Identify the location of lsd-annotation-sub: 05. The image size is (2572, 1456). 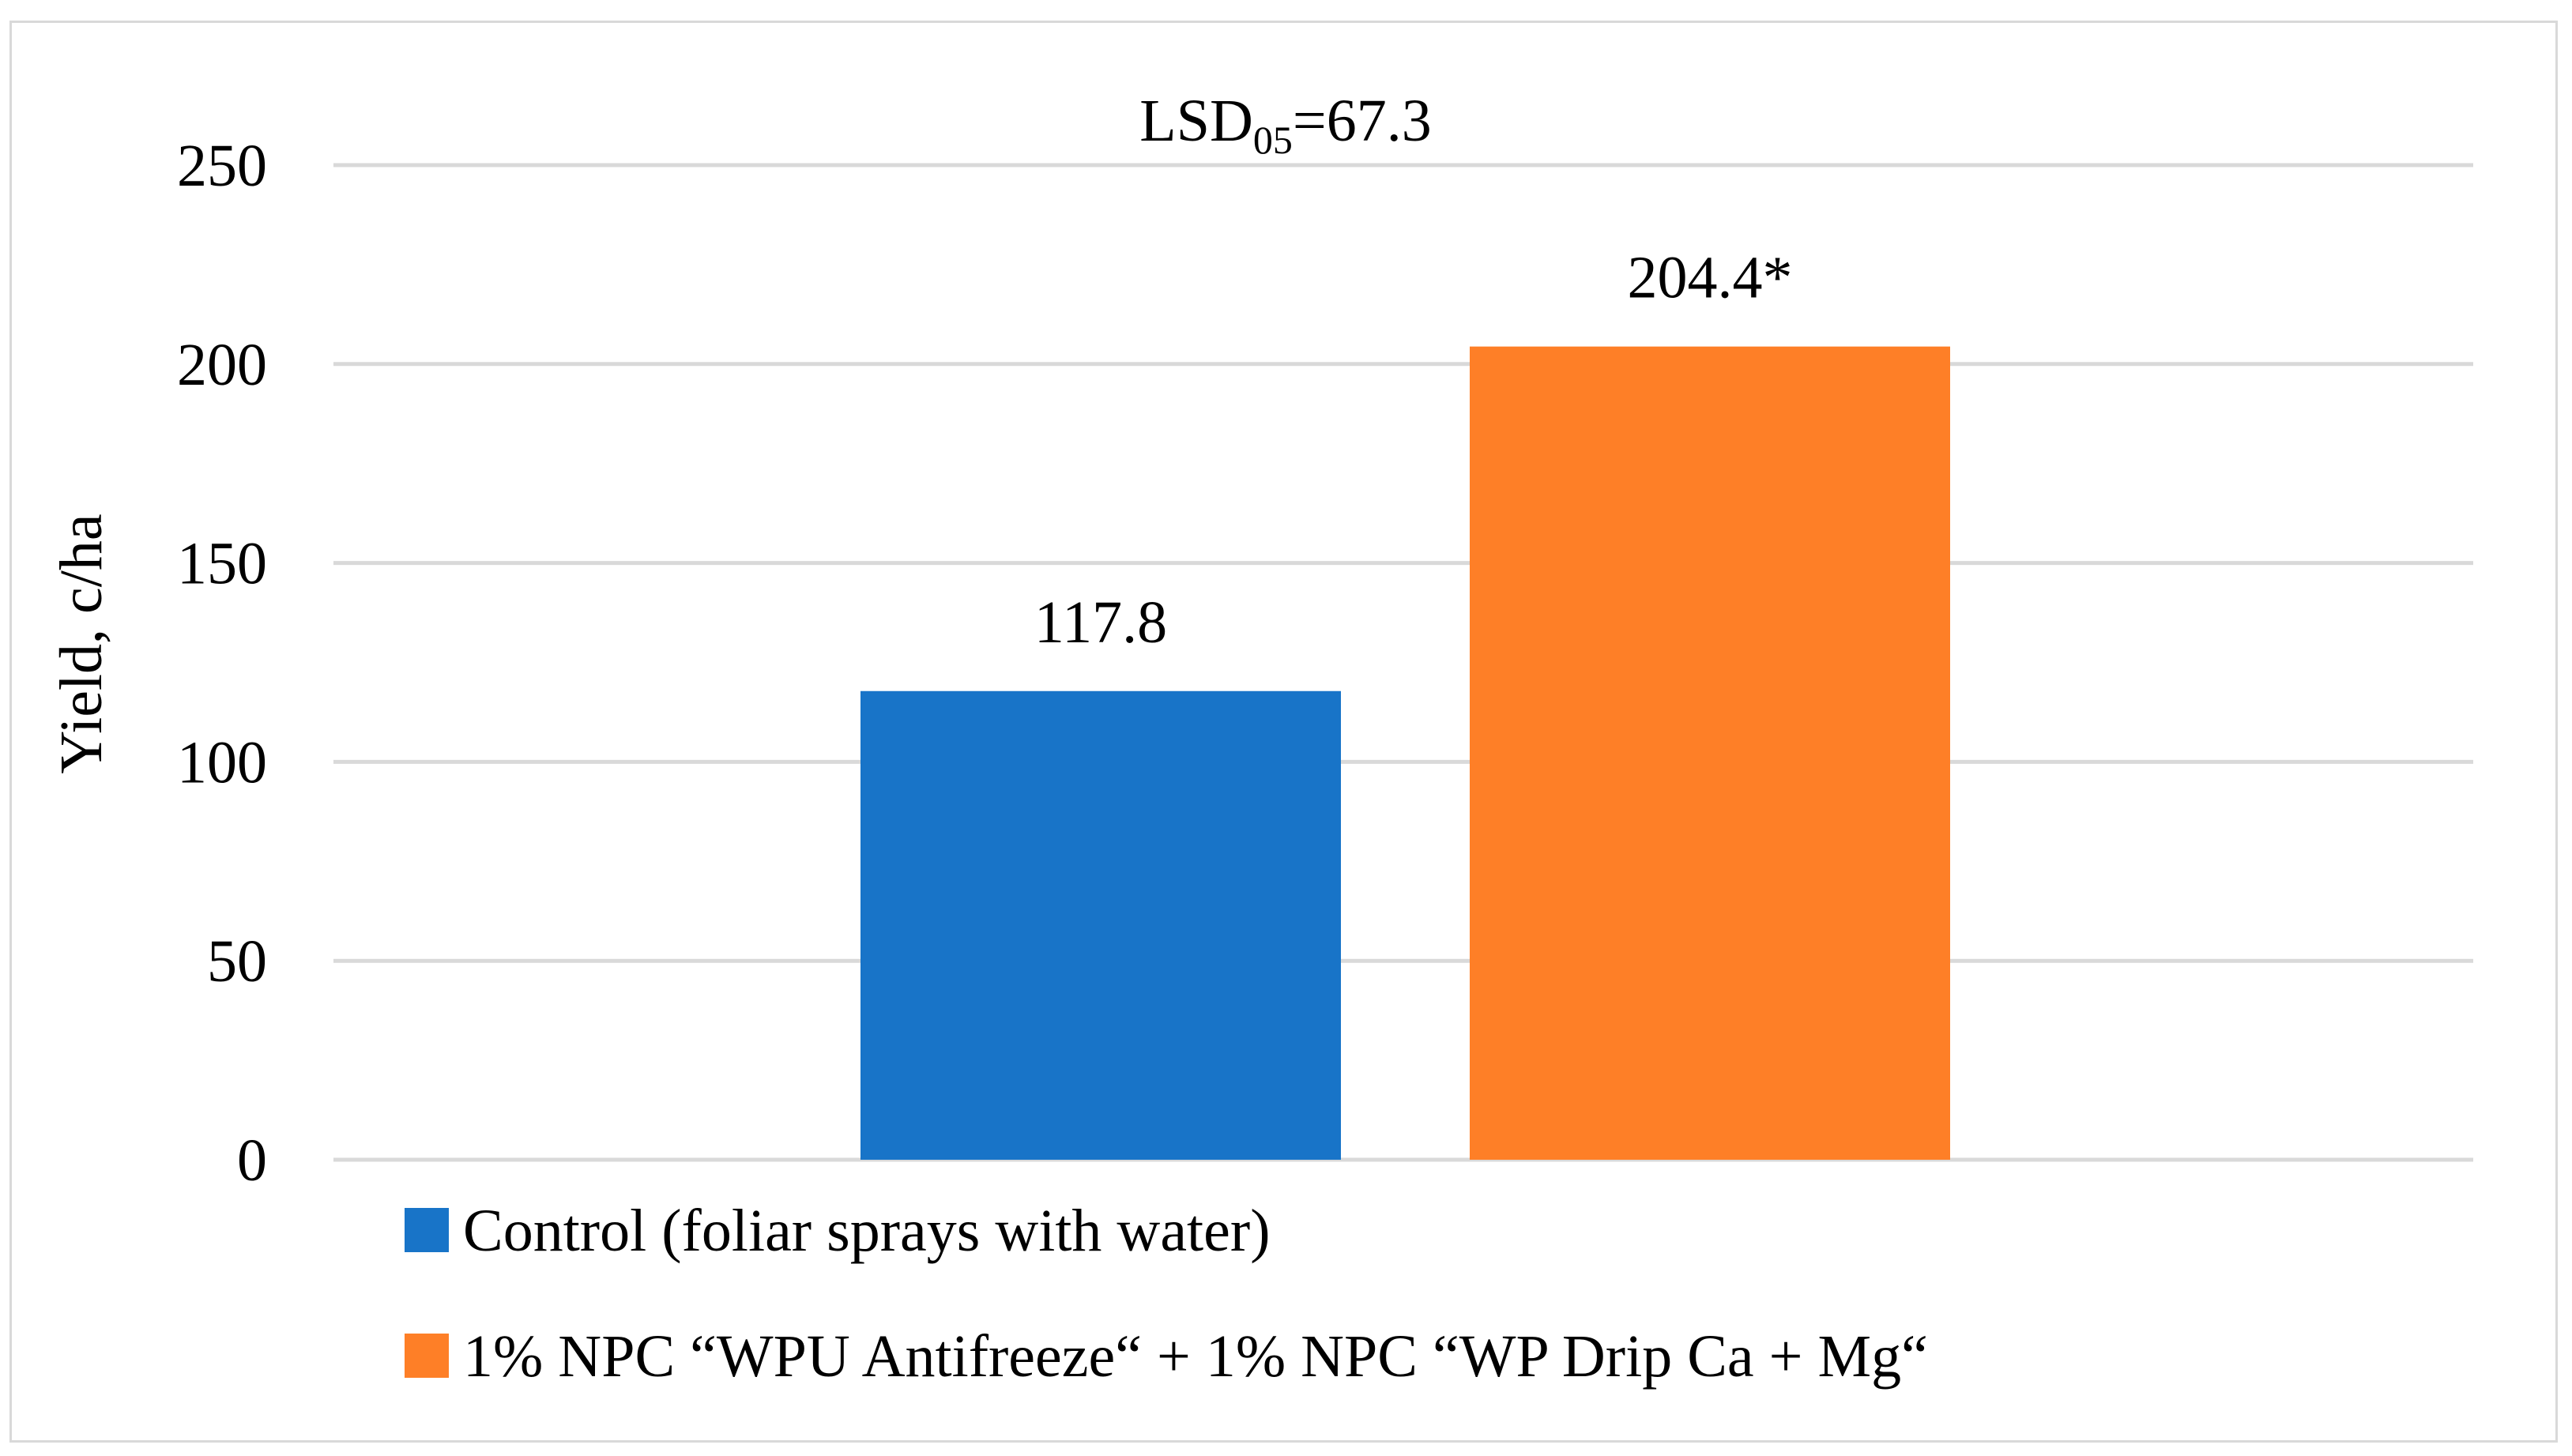
(1273, 140).